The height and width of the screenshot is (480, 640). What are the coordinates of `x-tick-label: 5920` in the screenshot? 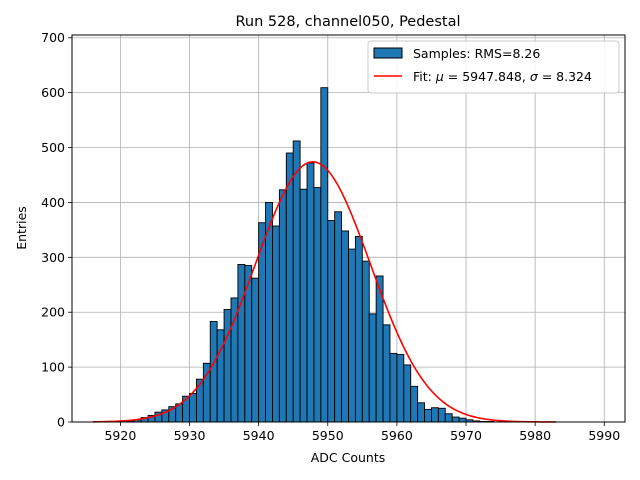 It's located at (120, 435).